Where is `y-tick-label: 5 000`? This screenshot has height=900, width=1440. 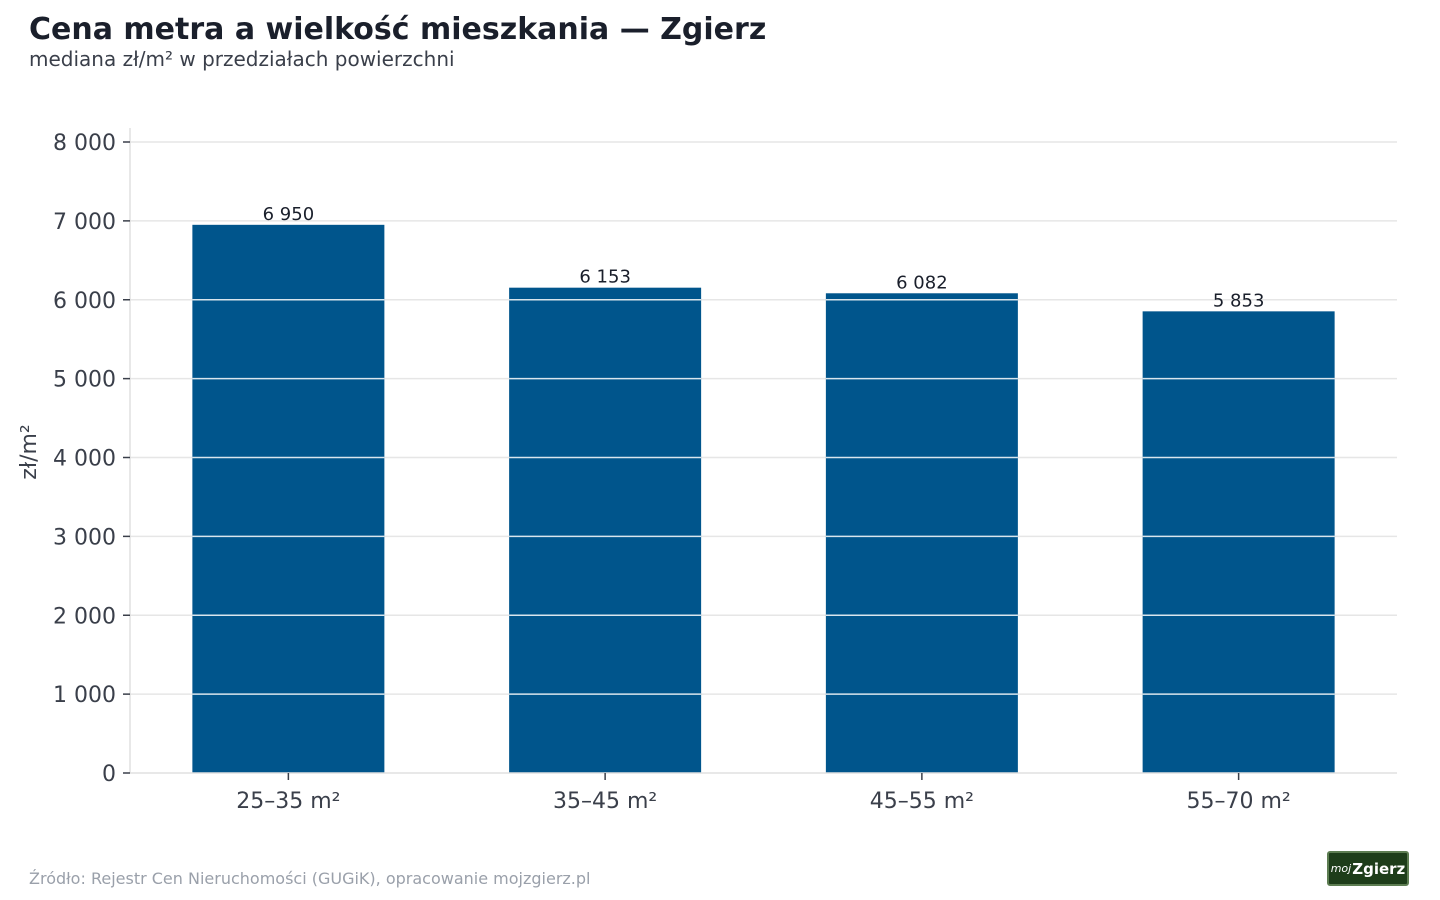
y-tick-label: 5 000 is located at coordinates (84, 380).